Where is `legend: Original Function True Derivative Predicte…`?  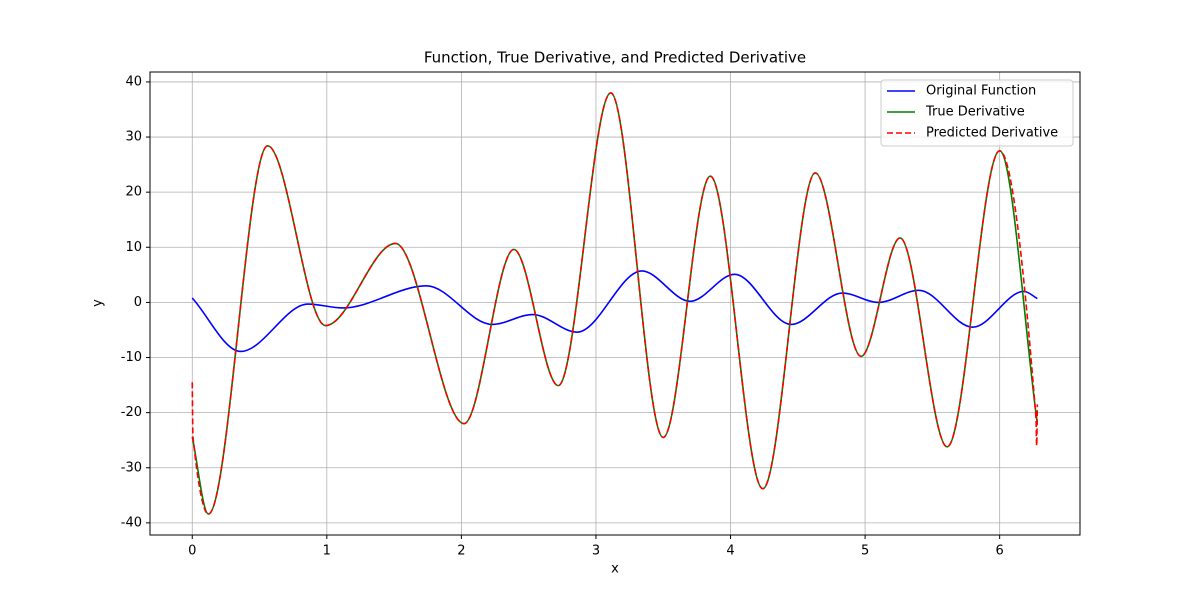
legend: Original Function True Derivative Predicte… is located at coordinates (977, 113).